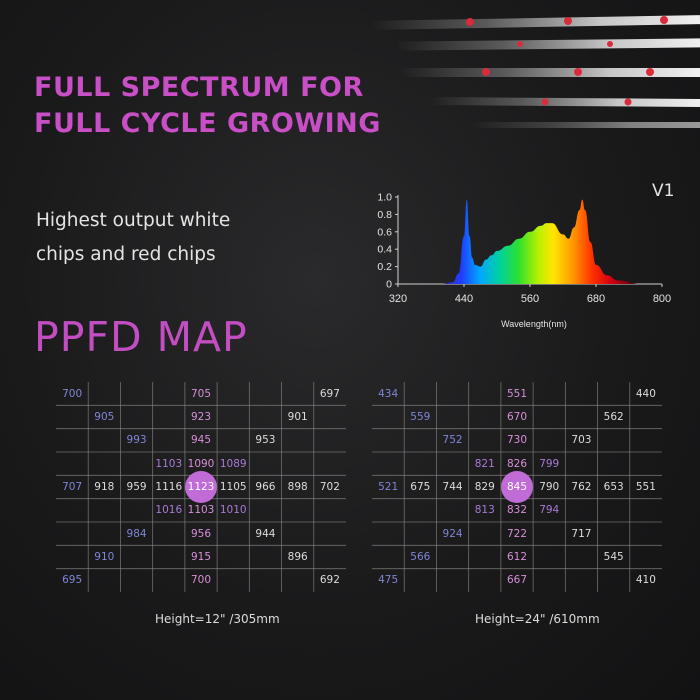 The width and height of the screenshot is (700, 700). I want to click on spectrum-x-axis-label: Wavelength(nm), so click(534, 324).